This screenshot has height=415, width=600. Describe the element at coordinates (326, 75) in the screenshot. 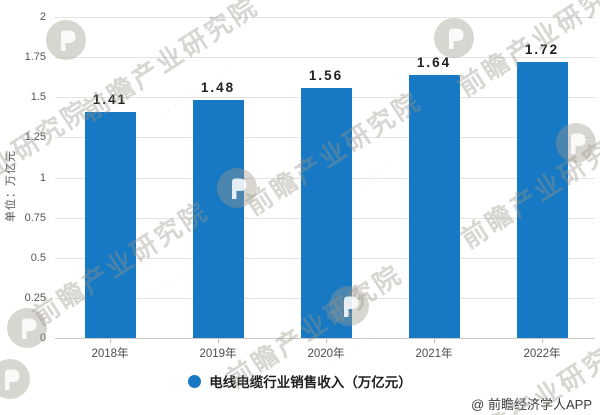

I see `bar-value-label: 1.56` at that location.